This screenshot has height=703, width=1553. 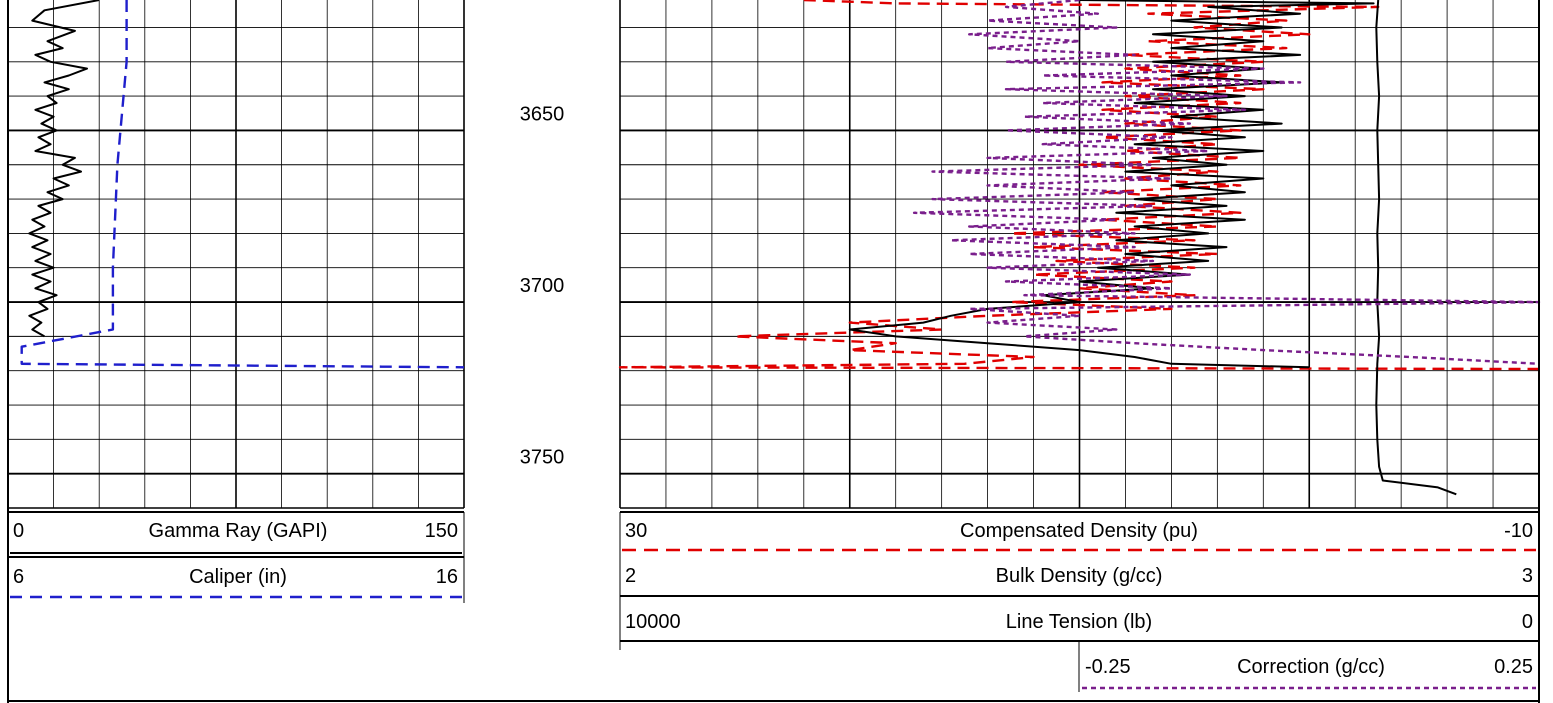 What do you see at coordinates (1416, 248) in the screenshot?
I see `line-tension-curve` at bounding box center [1416, 248].